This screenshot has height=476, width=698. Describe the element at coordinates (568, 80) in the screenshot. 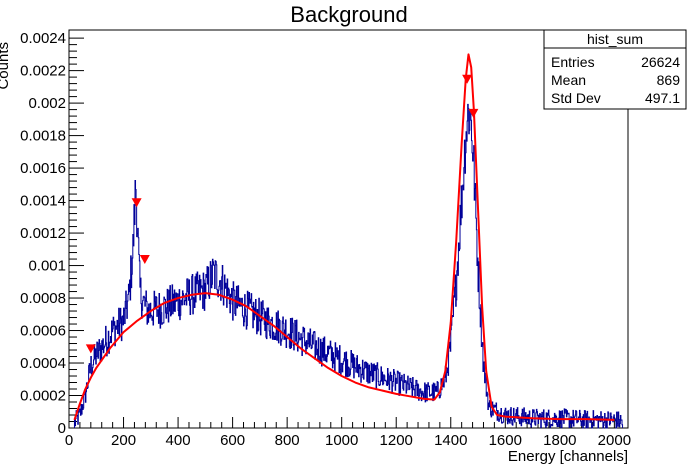

I see `stats-label-mean: Mean` at that location.